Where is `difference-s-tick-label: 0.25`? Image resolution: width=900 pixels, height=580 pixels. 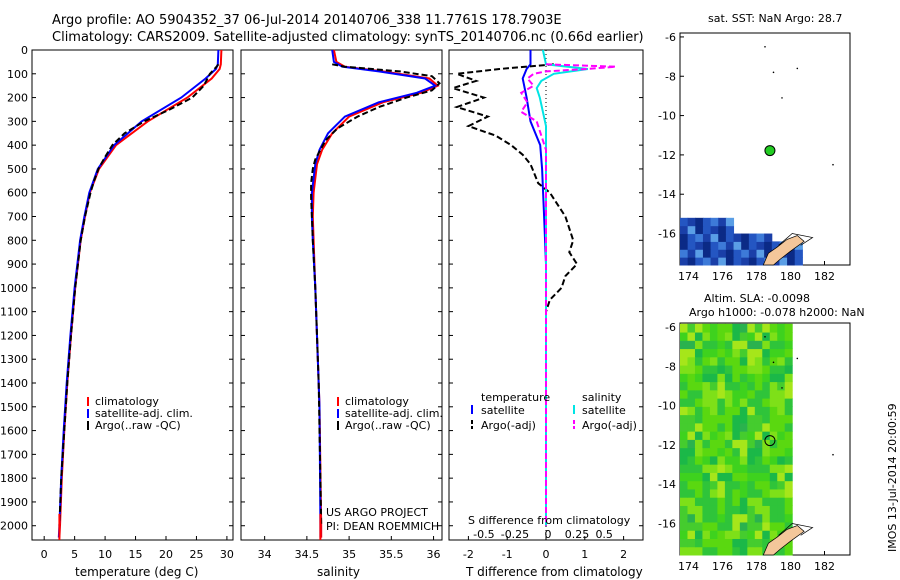
difference-s-tick-label: 0.25 is located at coordinates (577, 534).